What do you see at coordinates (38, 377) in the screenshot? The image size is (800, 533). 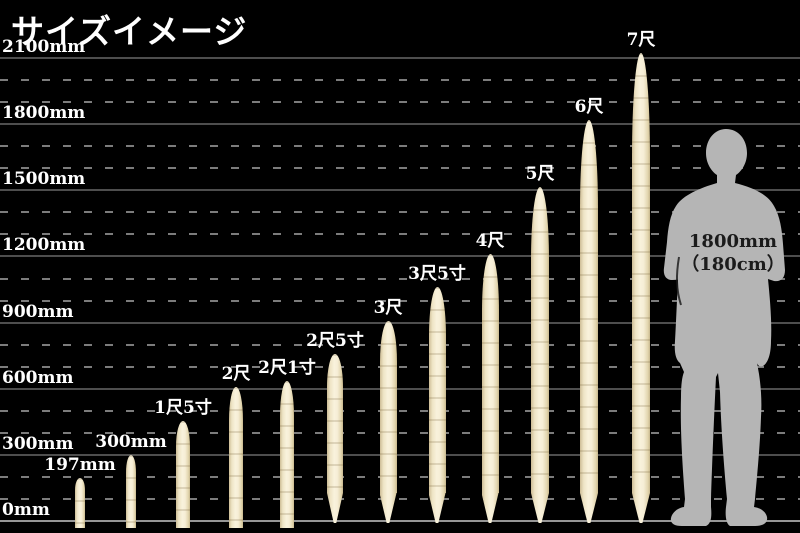 I see `y-axis-tick-label: 600mm` at bounding box center [38, 377].